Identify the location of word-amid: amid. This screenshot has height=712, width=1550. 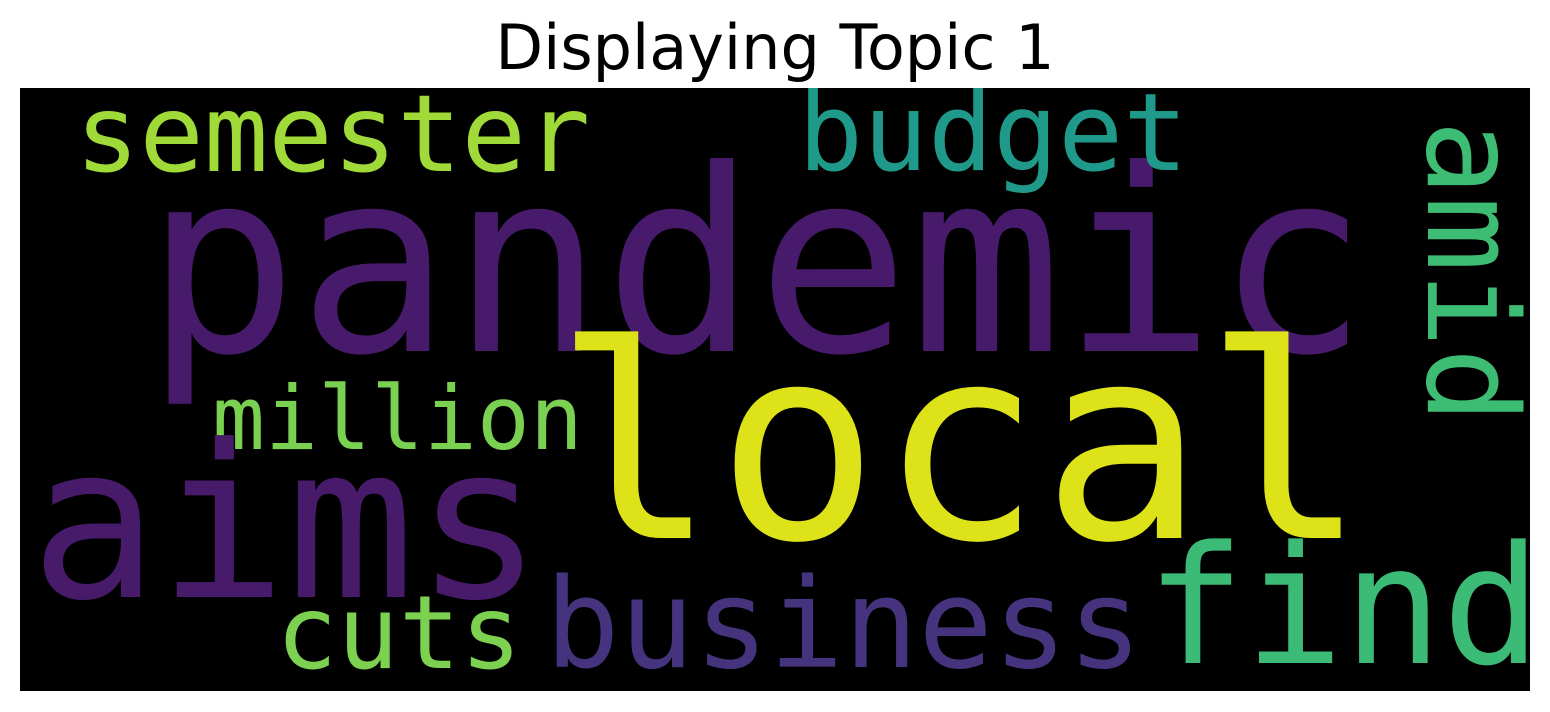
(1464, 272).